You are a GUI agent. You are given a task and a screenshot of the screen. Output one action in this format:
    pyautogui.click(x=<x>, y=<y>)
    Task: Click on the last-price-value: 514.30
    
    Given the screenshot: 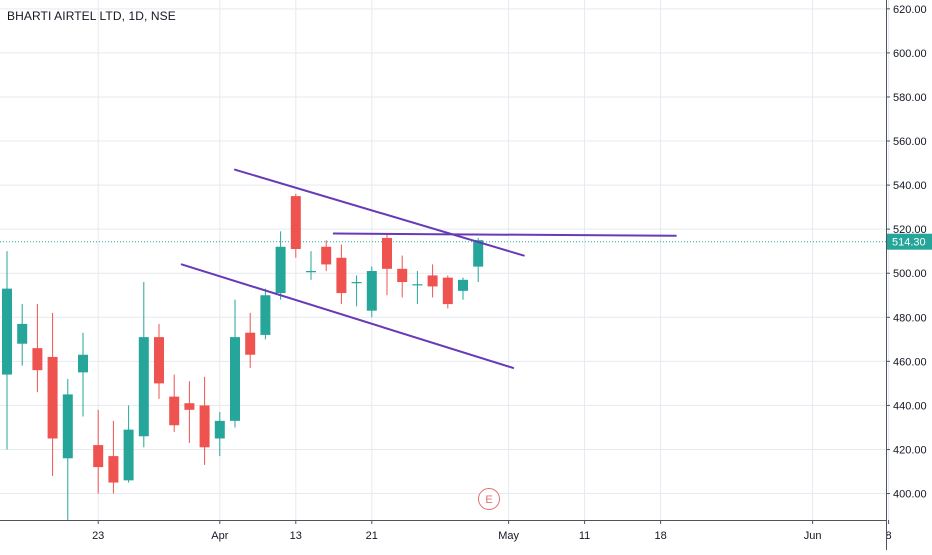 What is the action you would take?
    pyautogui.click(x=909, y=243)
    